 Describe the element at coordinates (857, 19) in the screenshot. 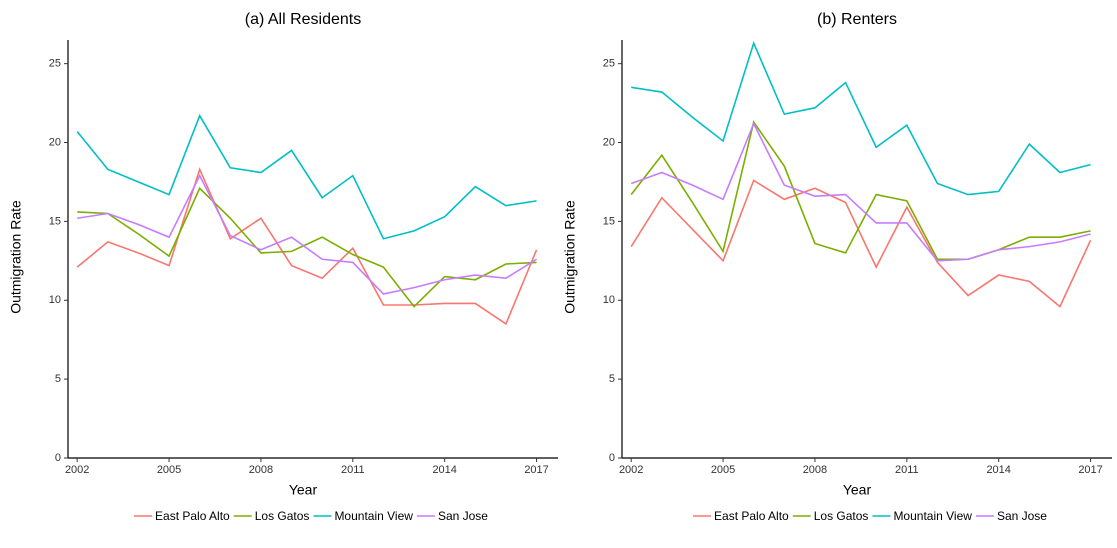

I see `chart-title: (b) Renters` at that location.